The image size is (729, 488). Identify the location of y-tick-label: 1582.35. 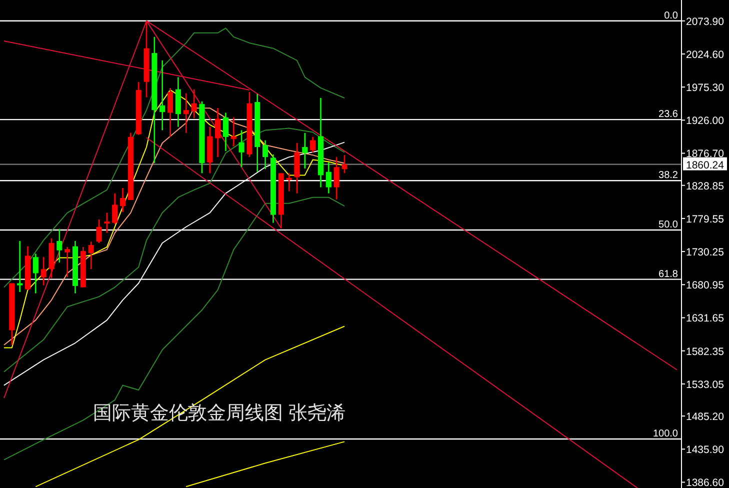
(705, 352).